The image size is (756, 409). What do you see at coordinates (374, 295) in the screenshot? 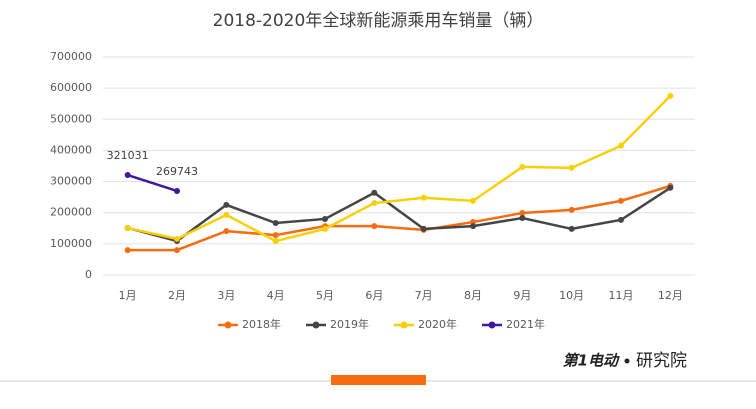
I see `x-tick-label: 6月` at bounding box center [374, 295].